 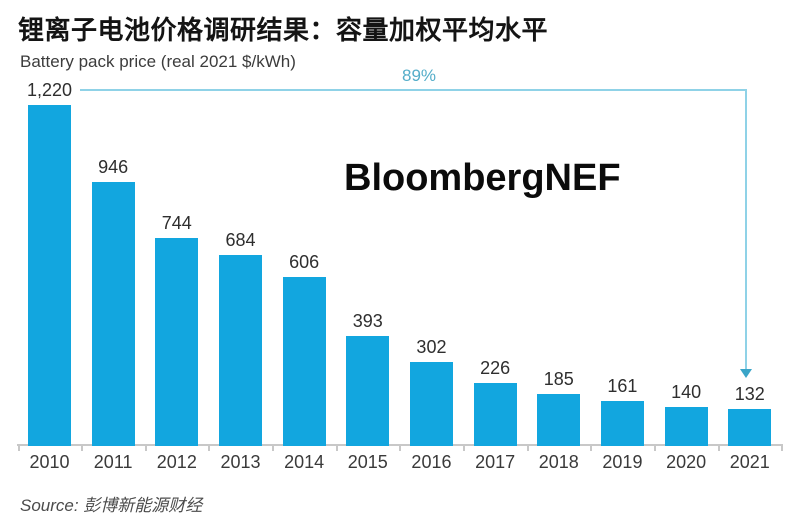 I want to click on x-tick-label-2013: 2013, so click(x=240, y=462).